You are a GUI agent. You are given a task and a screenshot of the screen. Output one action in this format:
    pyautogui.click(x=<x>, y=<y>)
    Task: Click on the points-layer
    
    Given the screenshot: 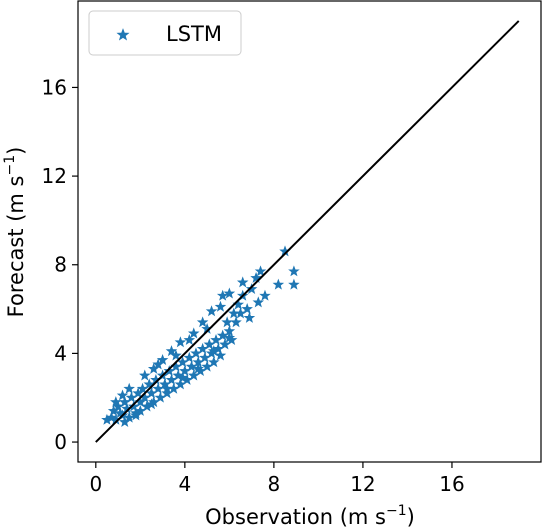 What is the action you would take?
    pyautogui.click(x=200, y=336)
    